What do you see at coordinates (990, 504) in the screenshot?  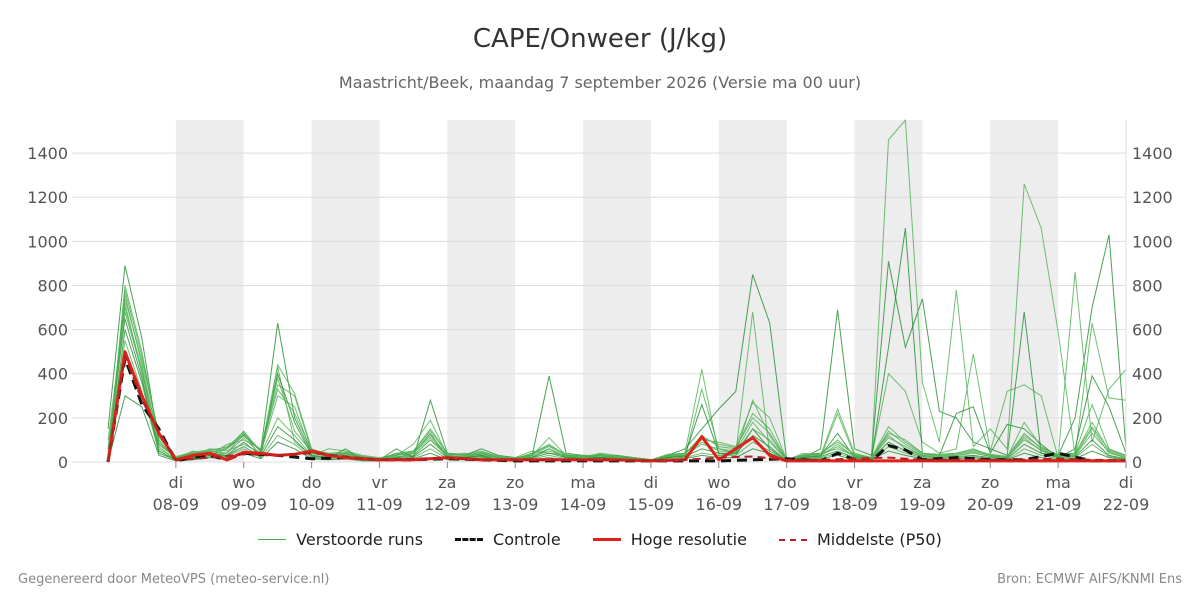 I see `x-tick-date: 20-09` at bounding box center [990, 504].